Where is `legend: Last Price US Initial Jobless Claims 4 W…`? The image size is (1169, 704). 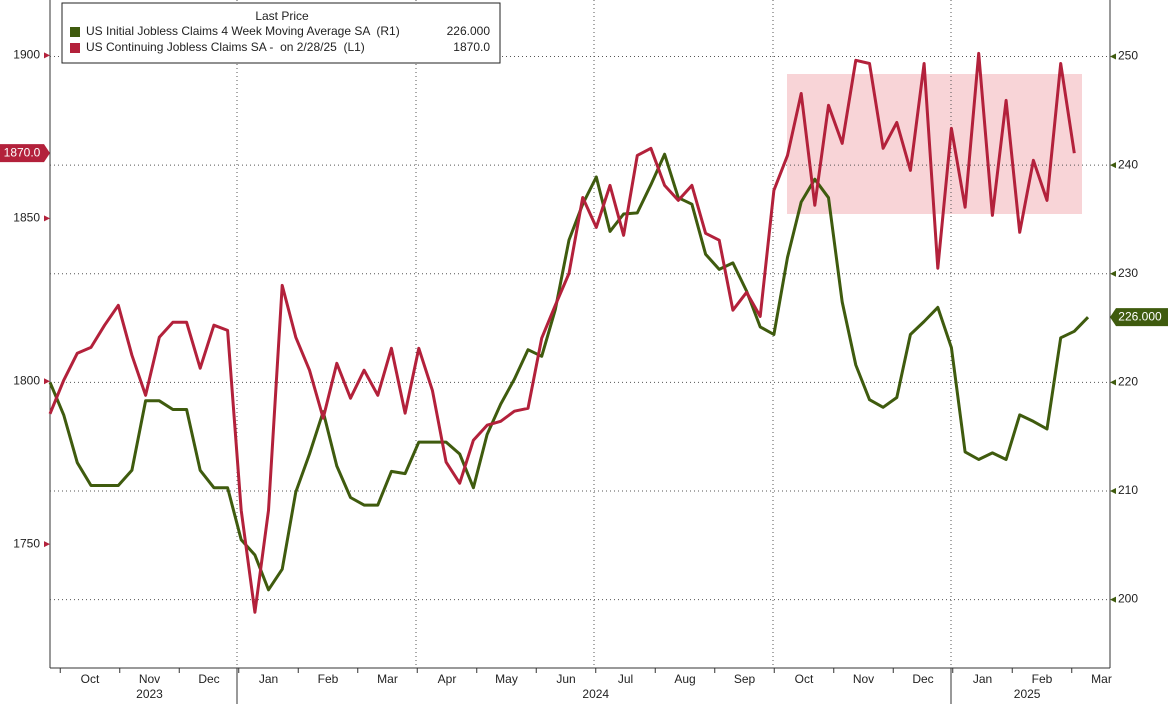 legend: Last Price US Initial Jobless Claims 4 W… is located at coordinates (281, 33).